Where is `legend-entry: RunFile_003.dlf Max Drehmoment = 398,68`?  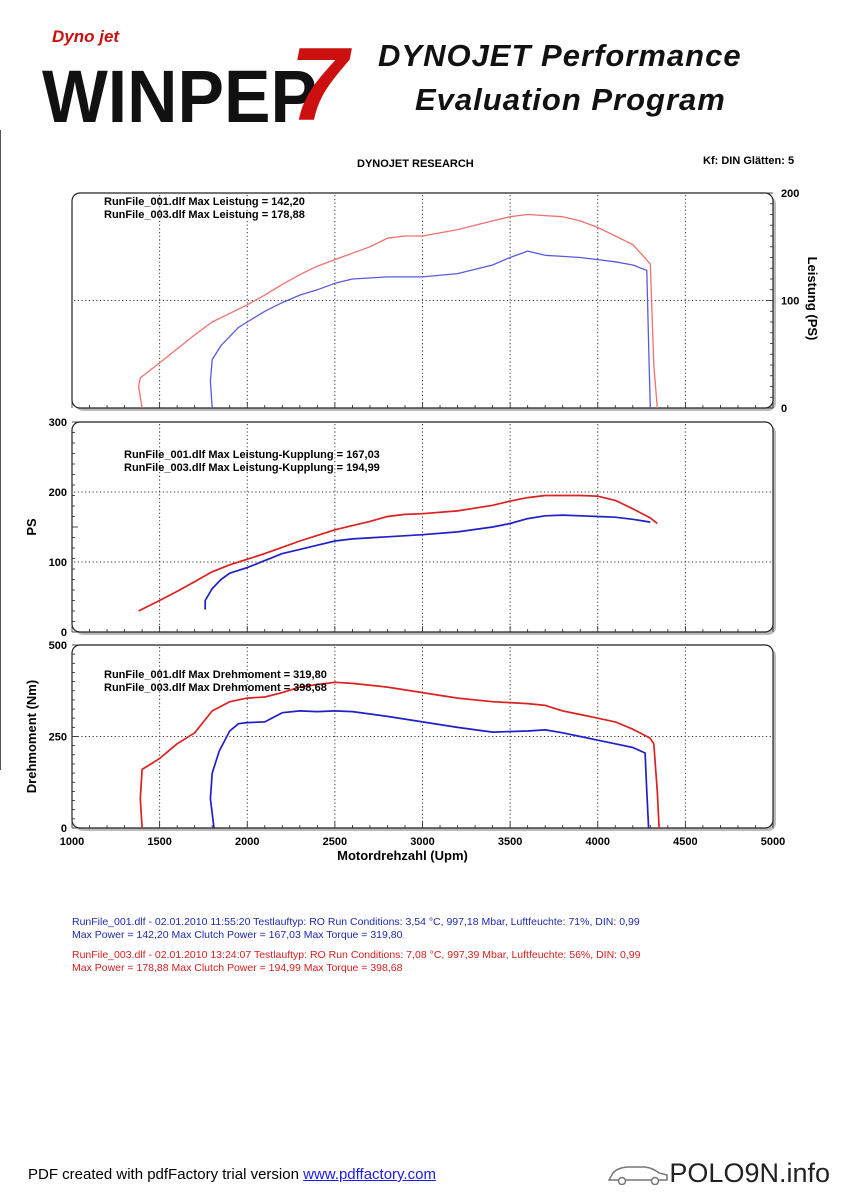
legend-entry: RunFile_003.dlf Max Drehmoment = 398,68 is located at coordinates (215, 688).